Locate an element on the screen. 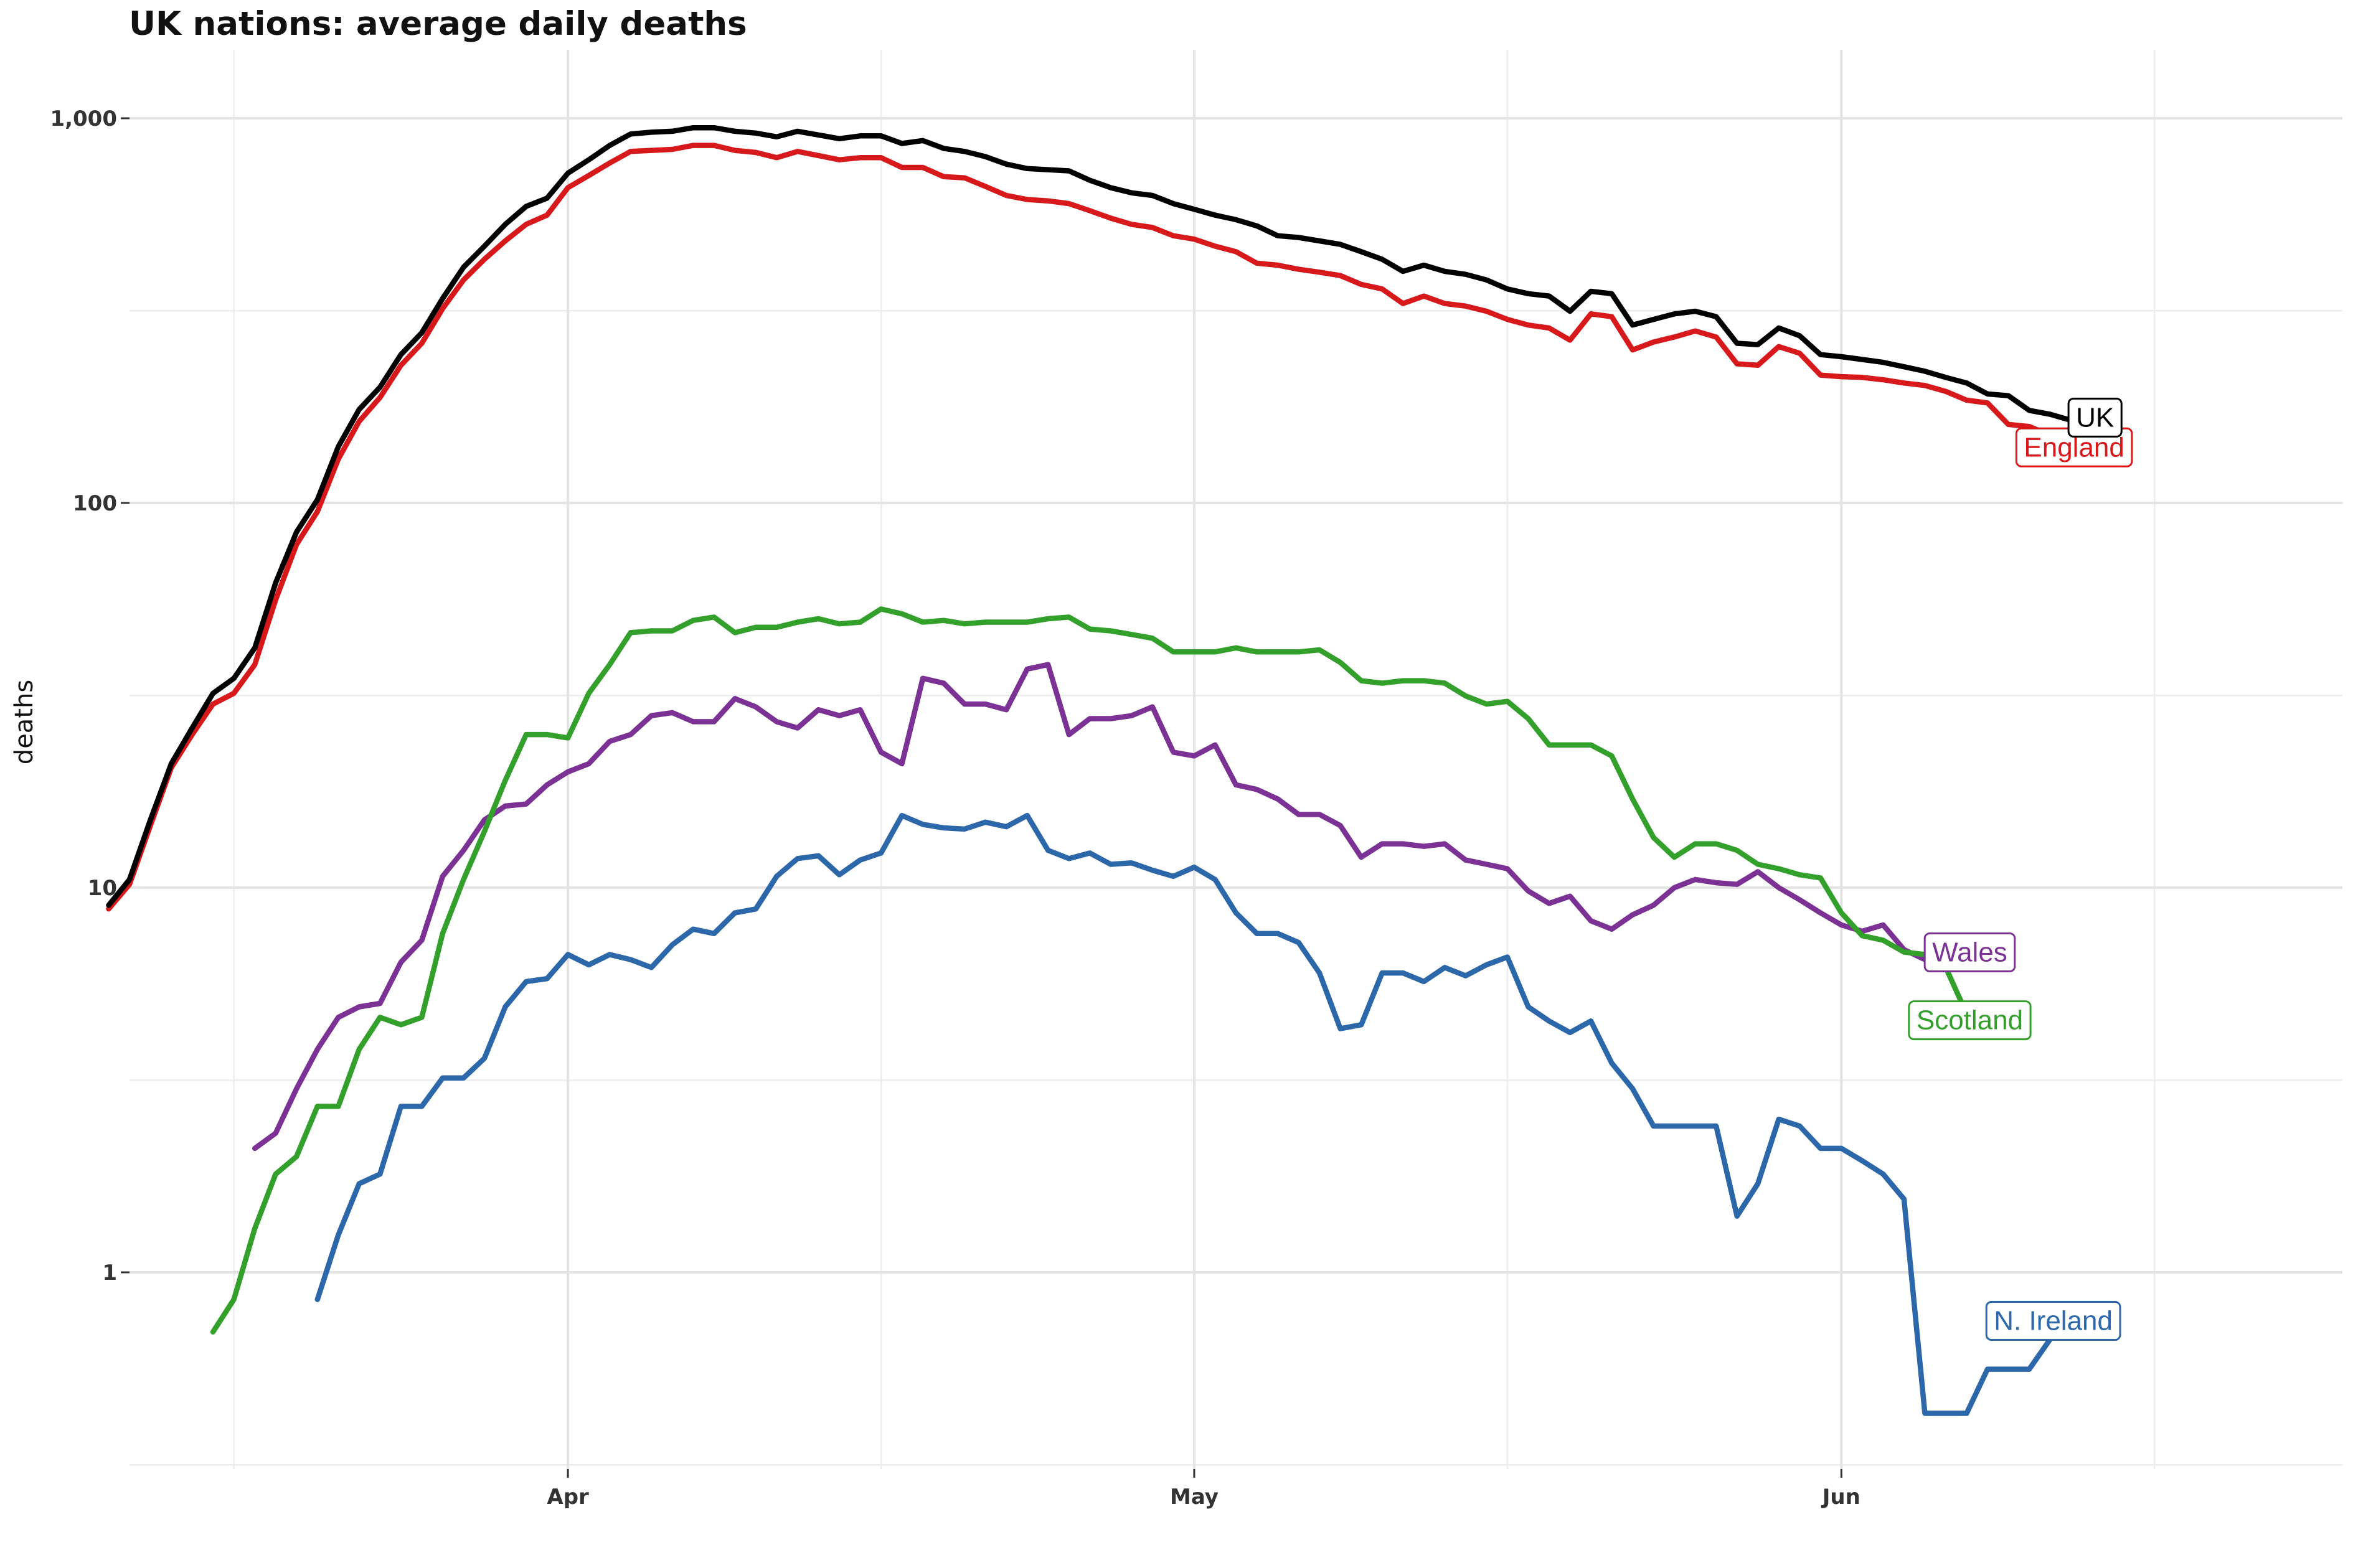 The height and width of the screenshot is (1568, 2353). series-label-uk: UK is located at coordinates (2095, 417).